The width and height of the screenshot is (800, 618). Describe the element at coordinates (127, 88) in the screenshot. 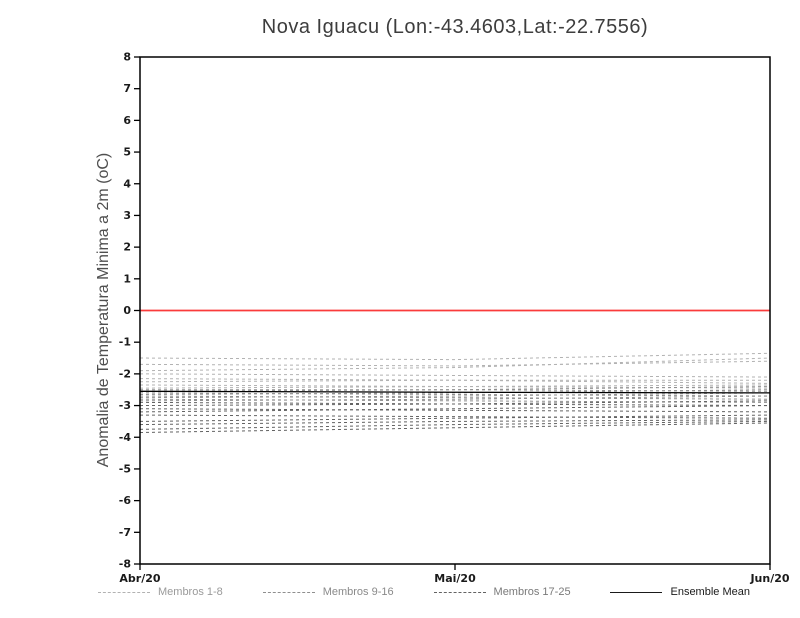

I see `y-tick-label: 7` at that location.